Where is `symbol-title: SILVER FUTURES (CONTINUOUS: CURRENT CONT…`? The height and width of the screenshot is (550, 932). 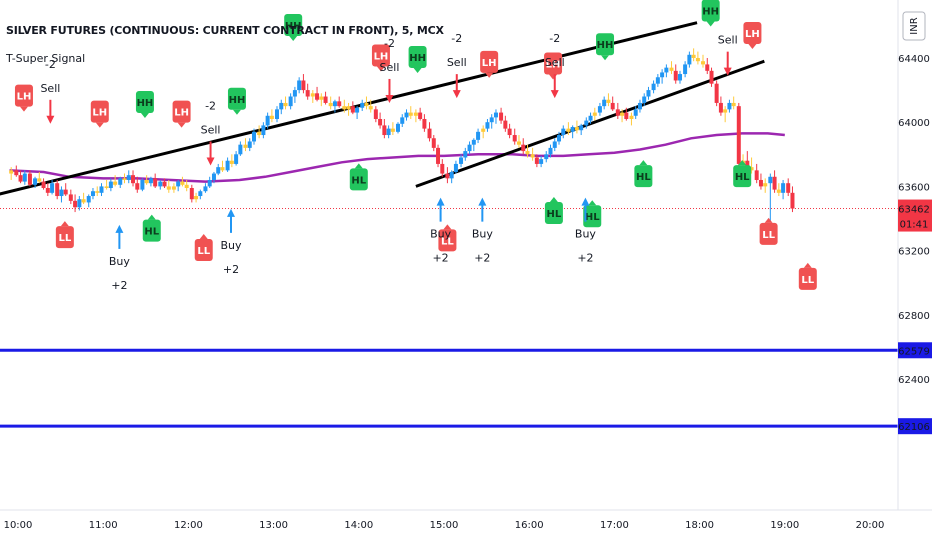
symbol-title: SILVER FUTURES (CONTINUOUS: CURRENT CONT… is located at coordinates (225, 30).